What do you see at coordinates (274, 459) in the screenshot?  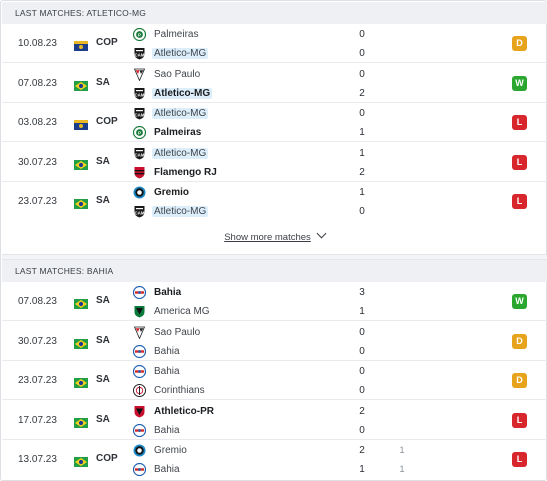 I see `match-row: 13.07.23 COP Gremio 2 1 Bahia 1 1 L` at bounding box center [274, 459].